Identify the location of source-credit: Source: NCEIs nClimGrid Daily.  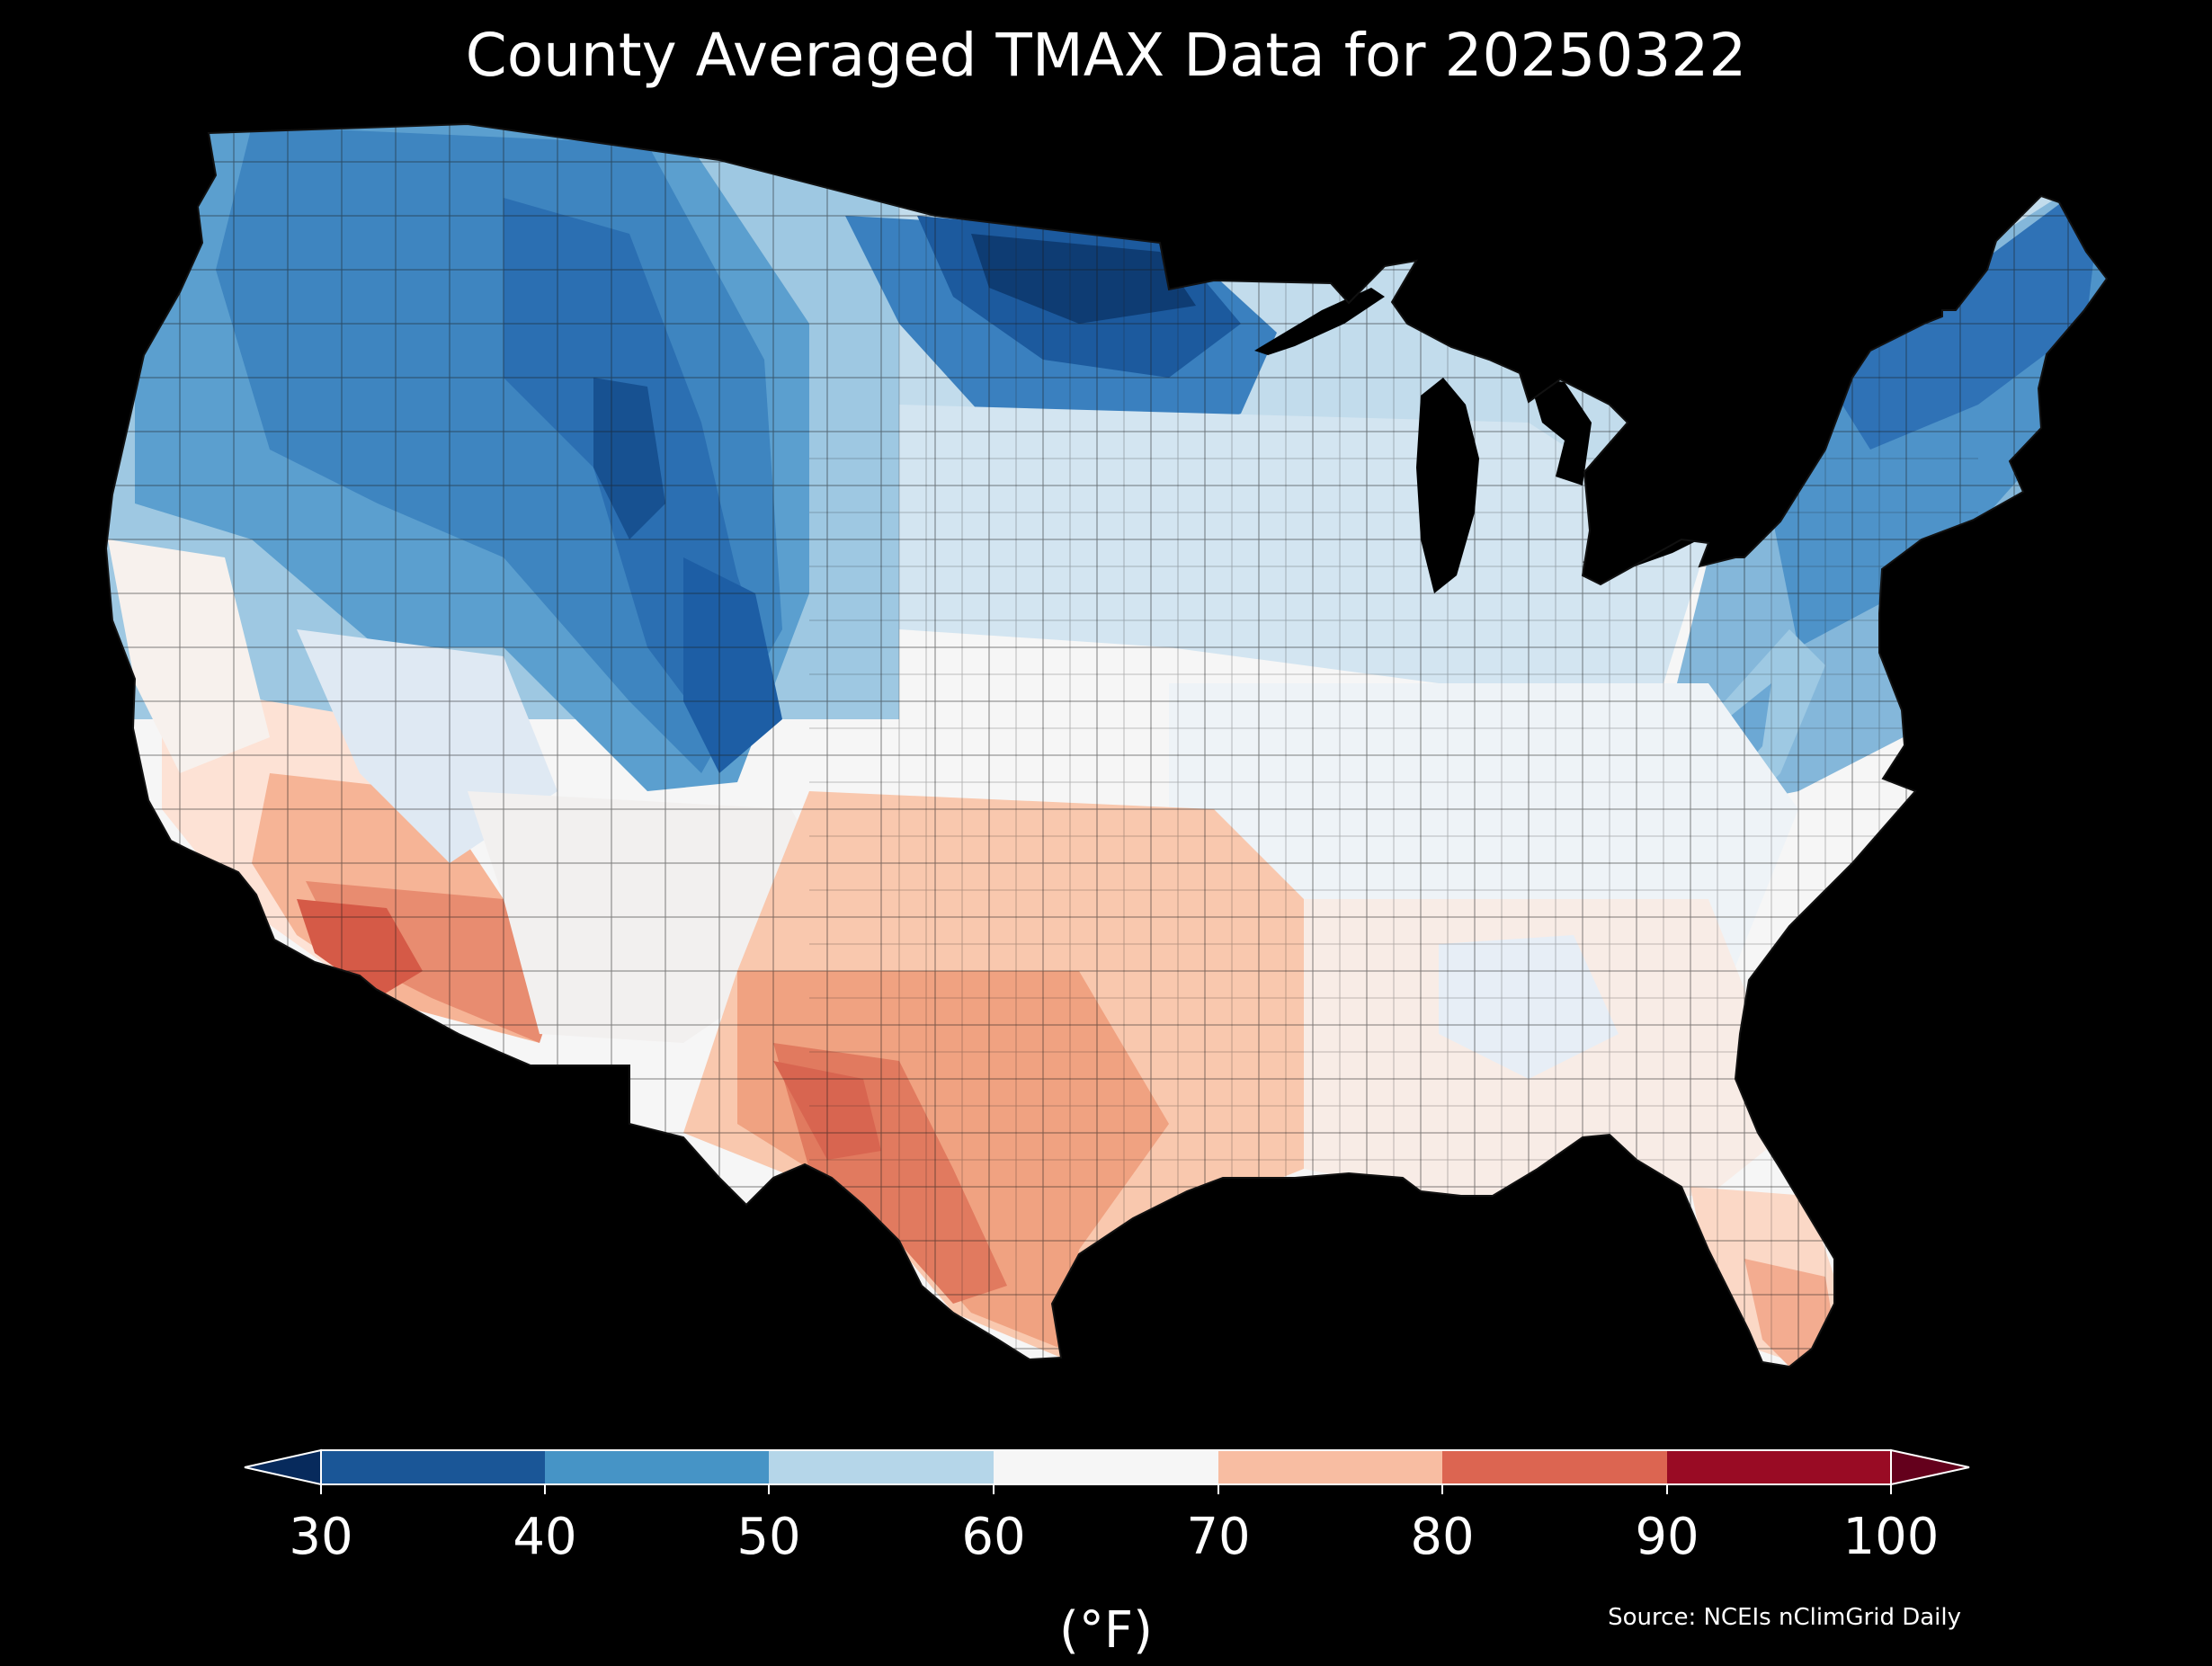
(1784, 1617).